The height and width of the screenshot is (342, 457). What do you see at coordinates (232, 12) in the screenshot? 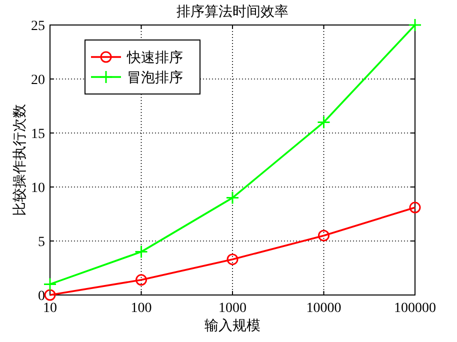
I see `chart-title: 排序算法时间效率` at bounding box center [232, 12].